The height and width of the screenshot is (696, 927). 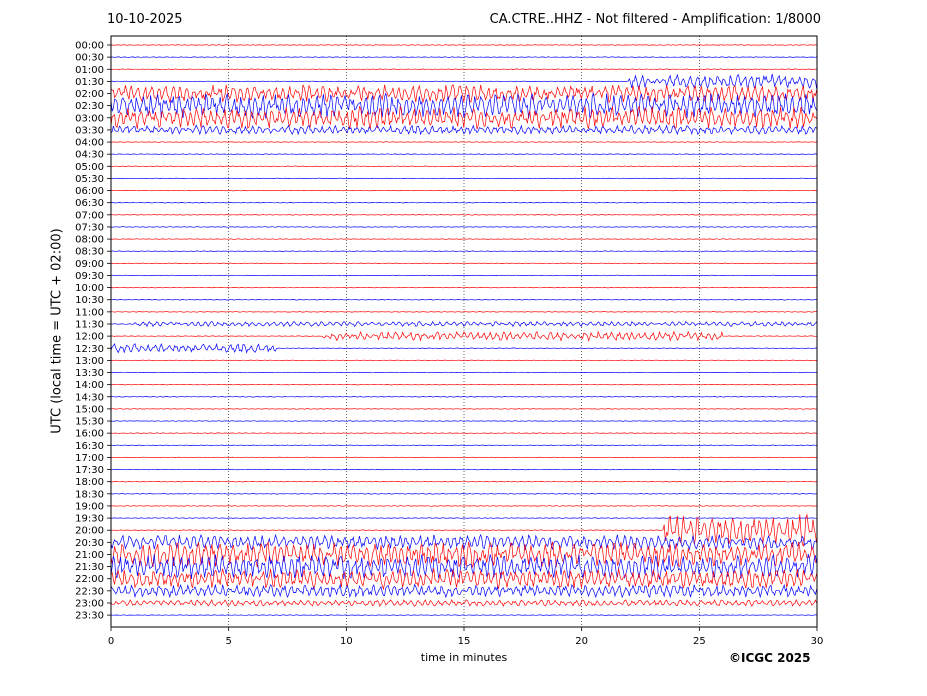 What do you see at coordinates (89, 519) in the screenshot?
I see `y-tick-label: 19:30` at bounding box center [89, 519].